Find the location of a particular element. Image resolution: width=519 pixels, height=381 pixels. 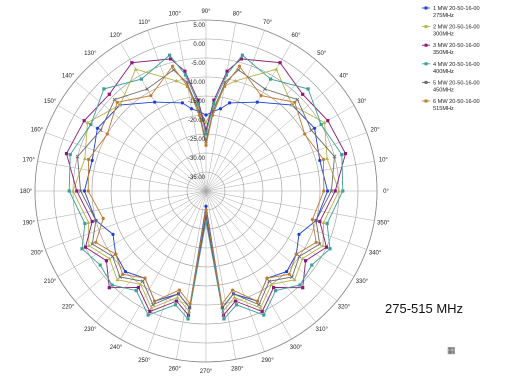

angle-tick-label-30: 30° is located at coordinates (362, 102).